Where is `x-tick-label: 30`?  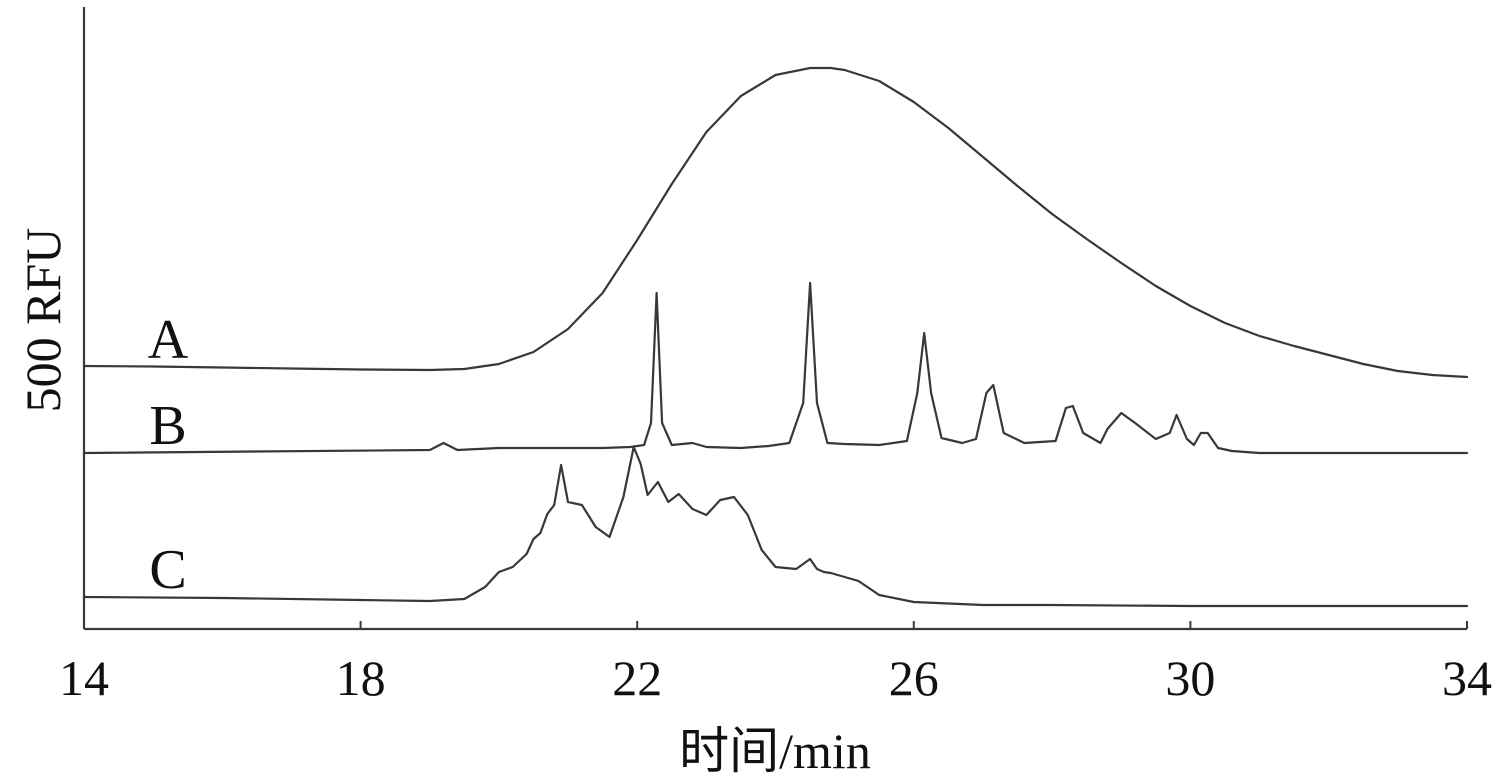
x-tick-label: 30 is located at coordinates (1190, 678).